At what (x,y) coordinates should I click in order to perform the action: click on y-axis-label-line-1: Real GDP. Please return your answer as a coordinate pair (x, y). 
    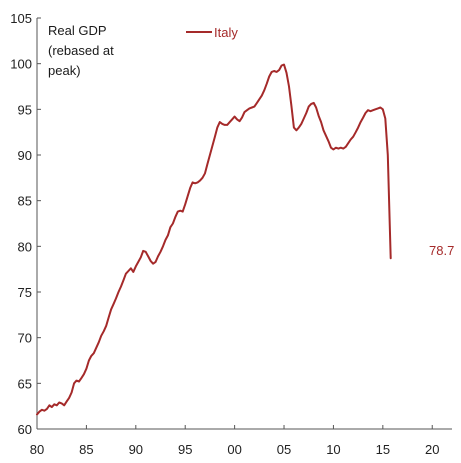
    Looking at the image, I should click on (77, 30).